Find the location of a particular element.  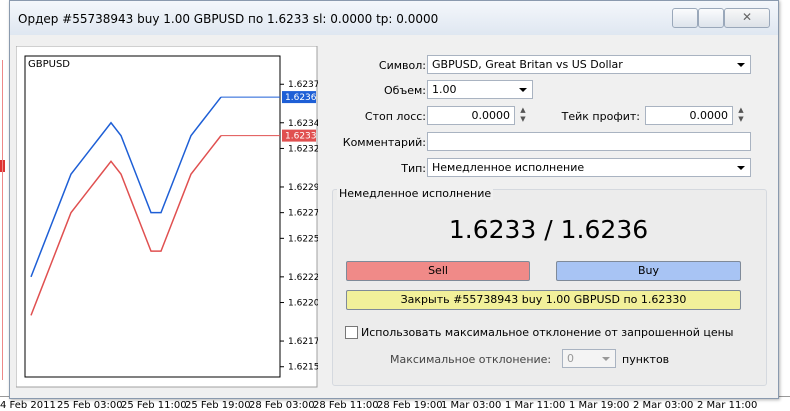

type-value: Немедленное исполнение is located at coordinates (508, 167).